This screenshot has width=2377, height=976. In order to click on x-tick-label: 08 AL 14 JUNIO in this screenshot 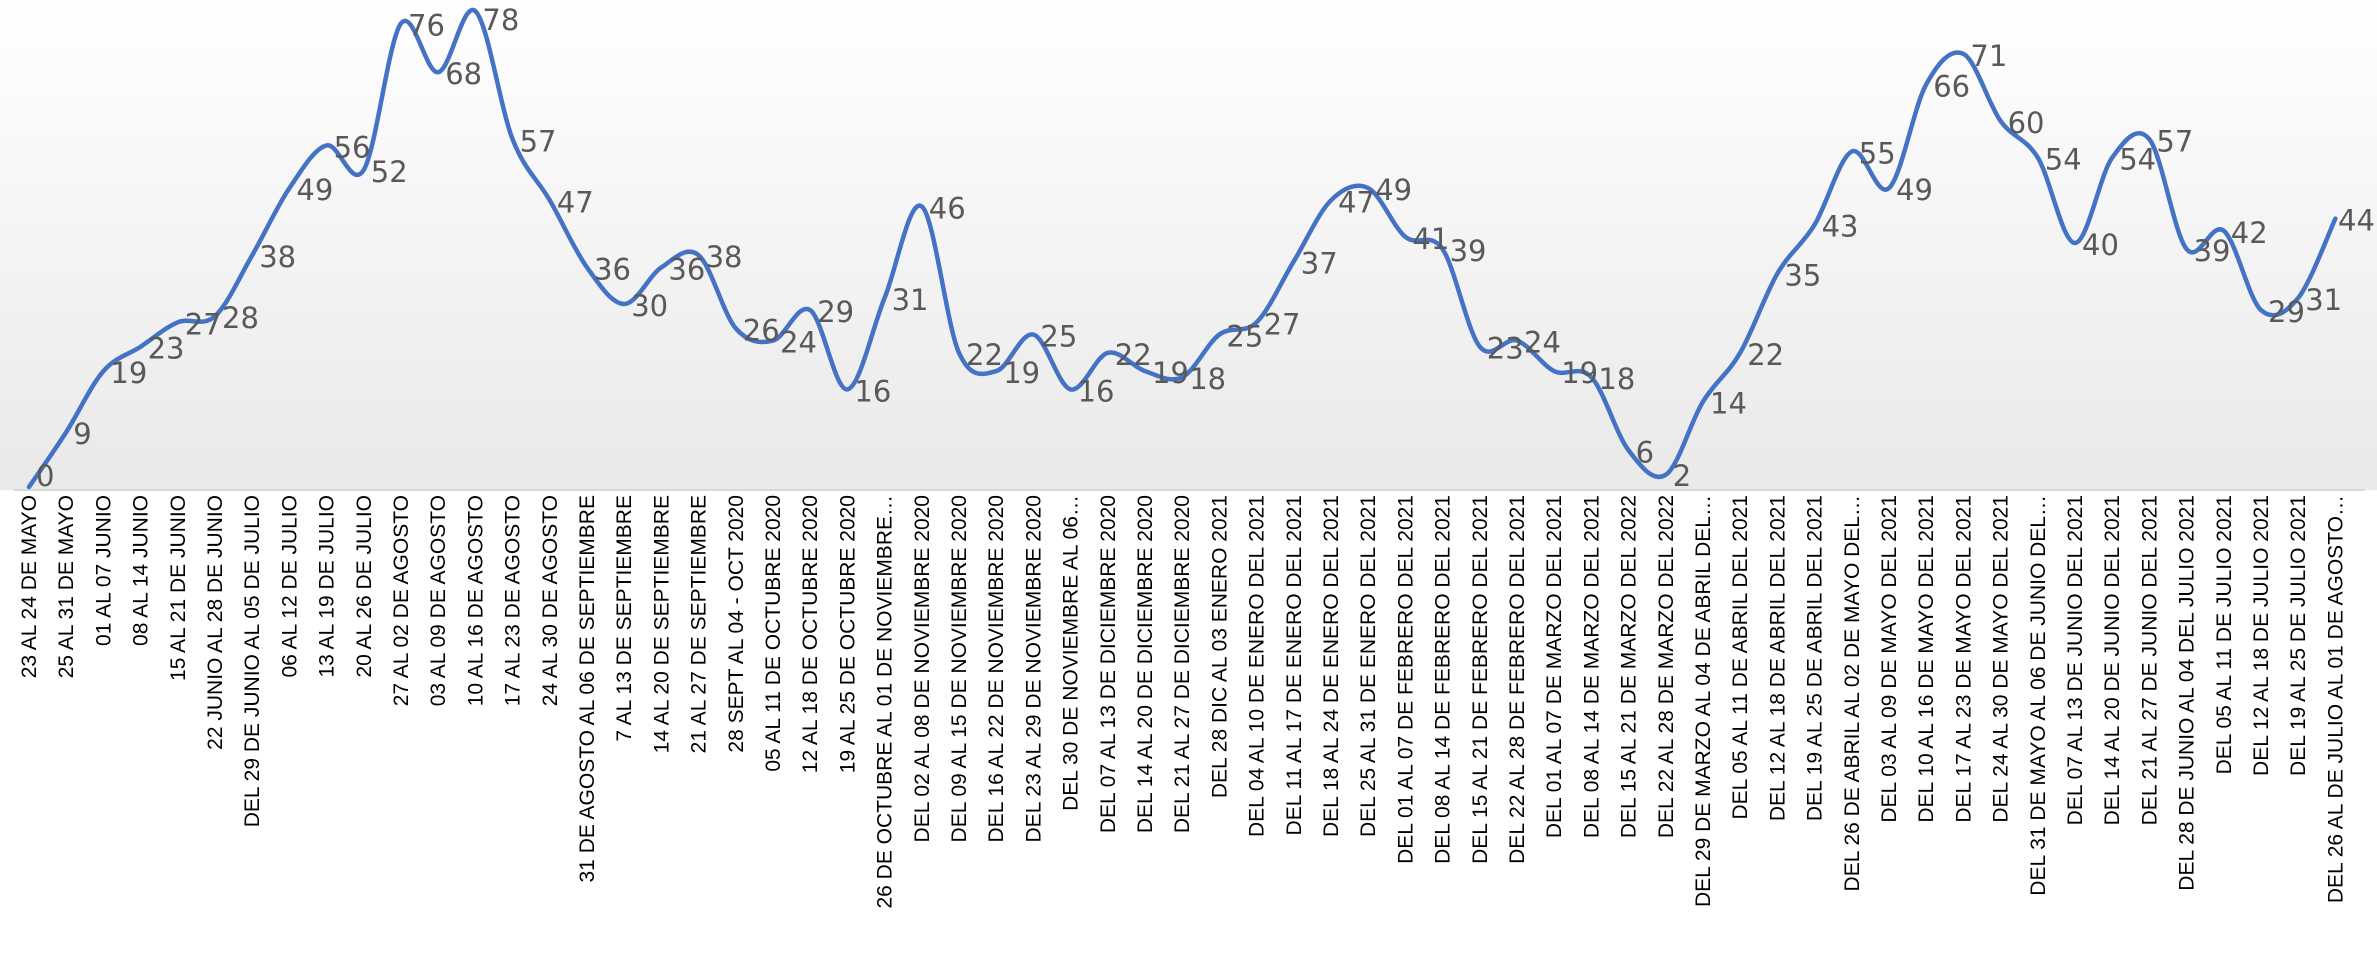, I will do `click(141, 570)`.